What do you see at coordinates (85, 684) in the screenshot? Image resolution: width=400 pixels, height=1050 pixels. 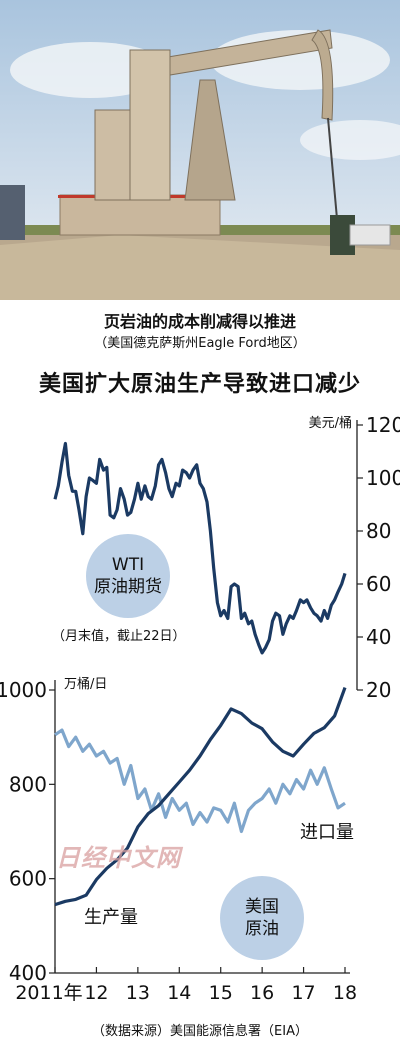 I see `volume-unit-label: 万桶/日` at bounding box center [85, 684].